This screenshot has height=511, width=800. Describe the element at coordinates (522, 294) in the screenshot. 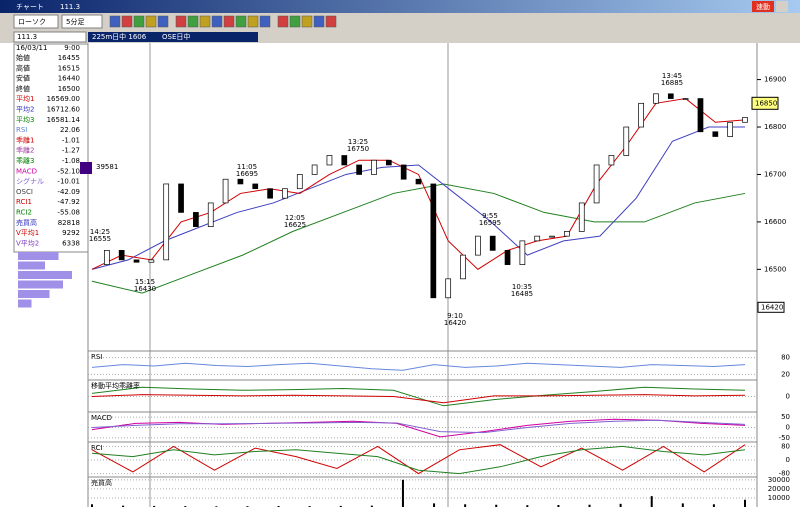

I see `annotation-price: 16485` at that location.